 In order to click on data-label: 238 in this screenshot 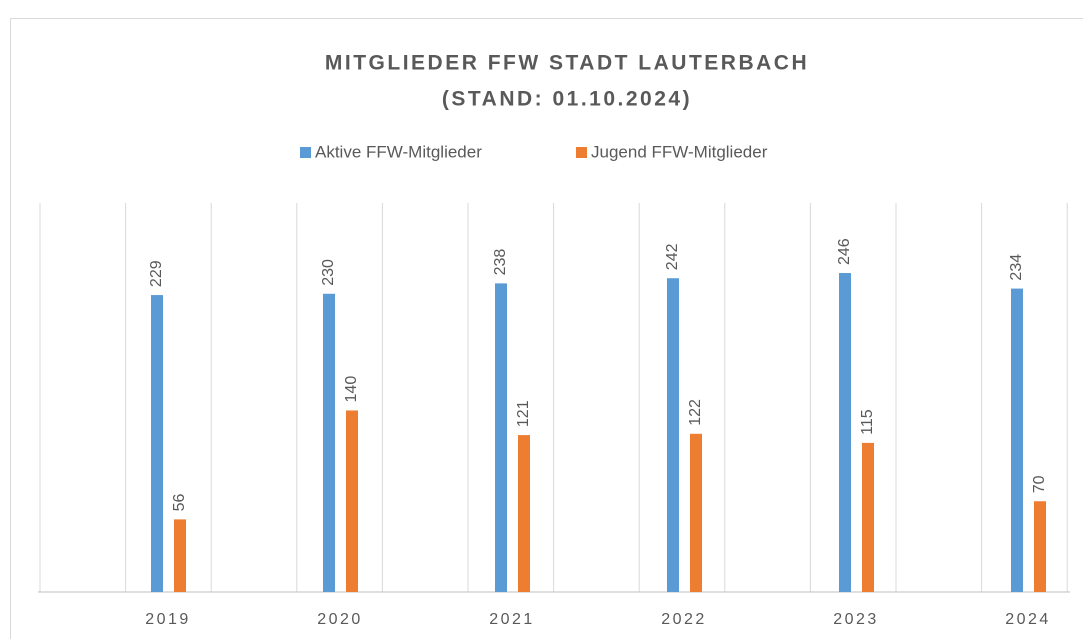, I will do `click(500, 262)`.